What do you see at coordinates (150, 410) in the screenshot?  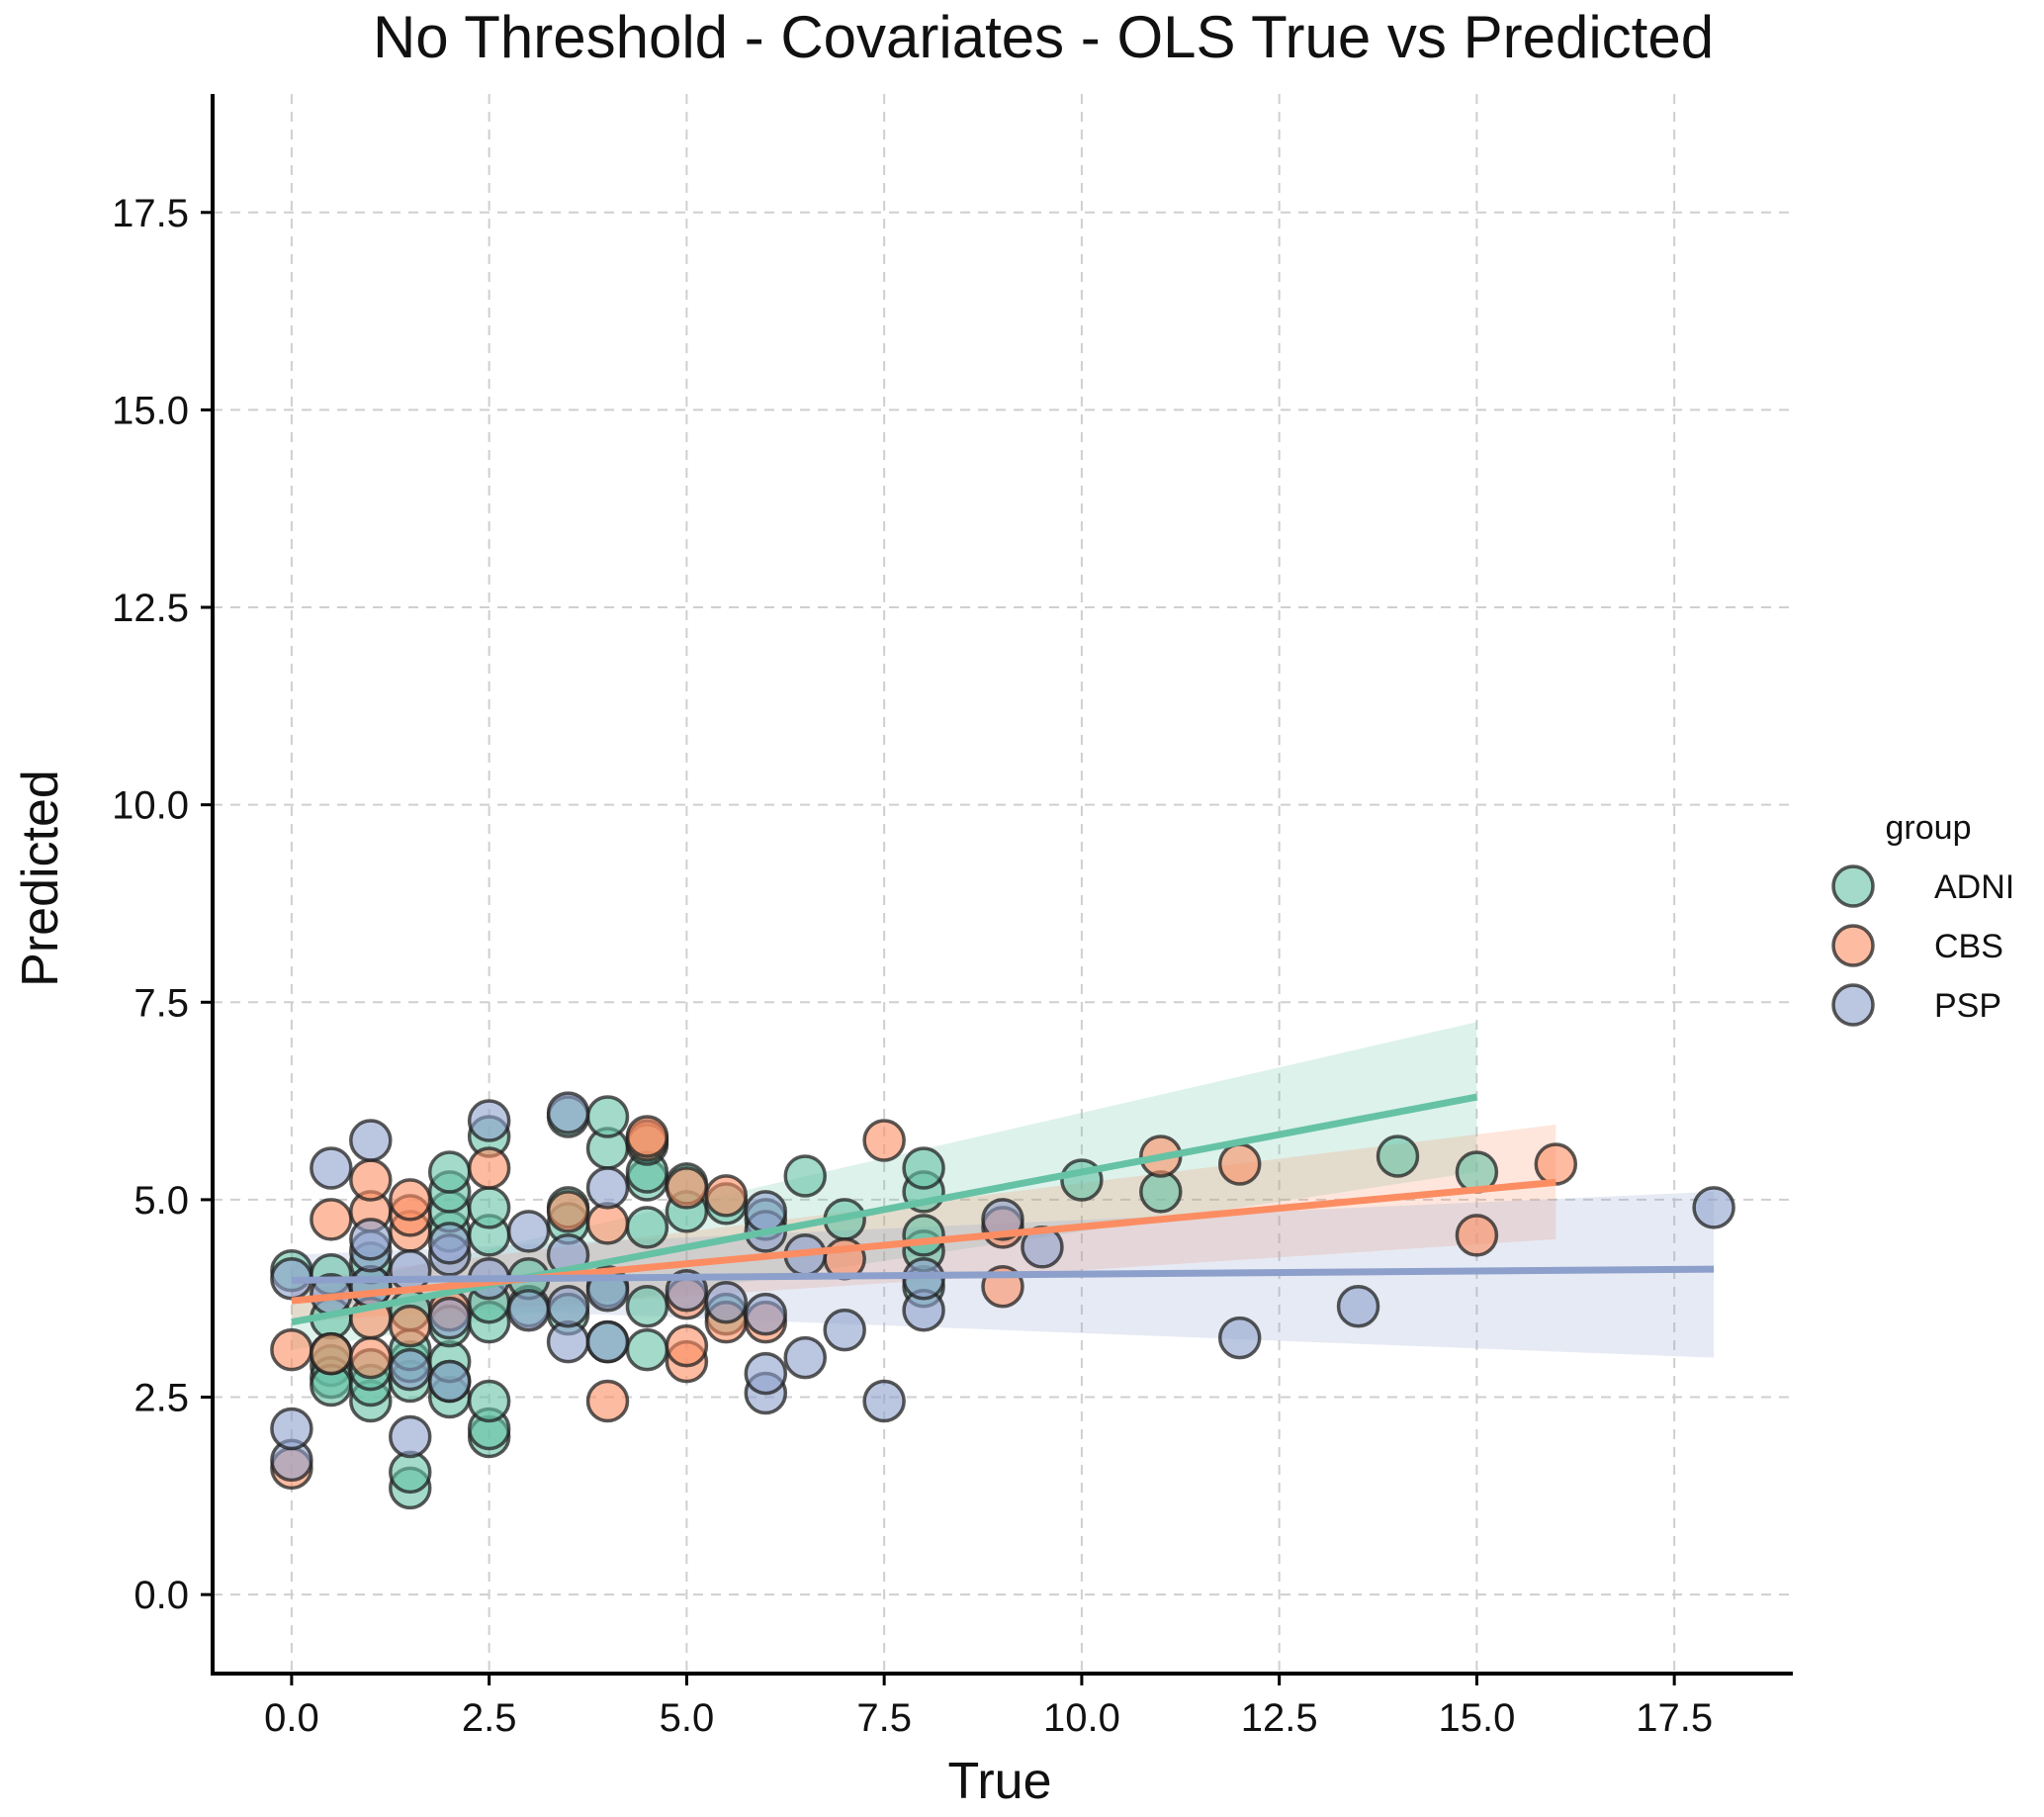 I see `y-tick-label-6: 15.0` at bounding box center [150, 410].